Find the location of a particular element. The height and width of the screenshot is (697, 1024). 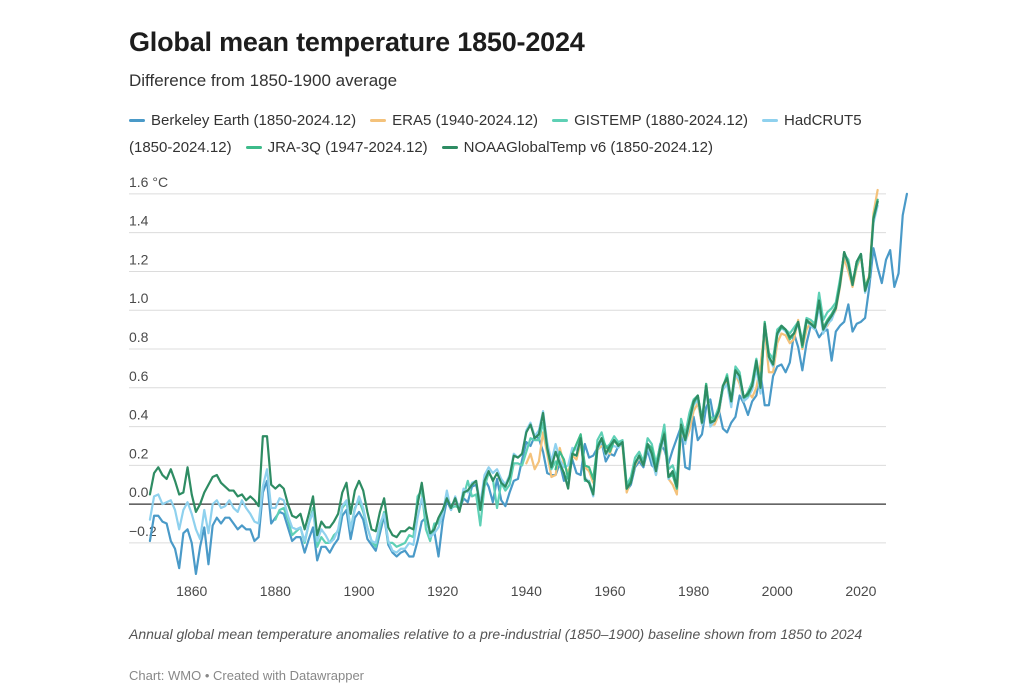

x-tick-label: 1880 is located at coordinates (275, 591).